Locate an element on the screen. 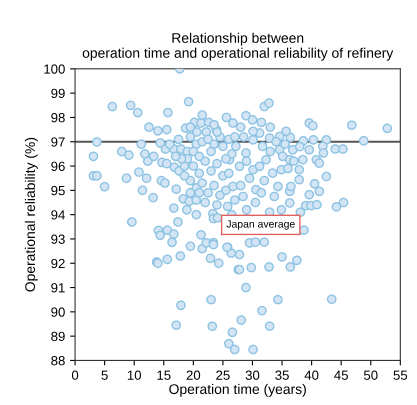  chart-title: Relationship between operation time and operational reliability of refinery is located at coordinates (238, 46).